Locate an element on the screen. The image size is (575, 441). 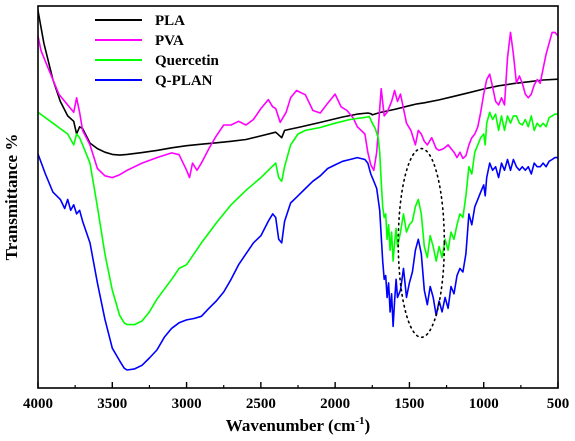
legend-label: PVA is located at coordinates (169, 41).